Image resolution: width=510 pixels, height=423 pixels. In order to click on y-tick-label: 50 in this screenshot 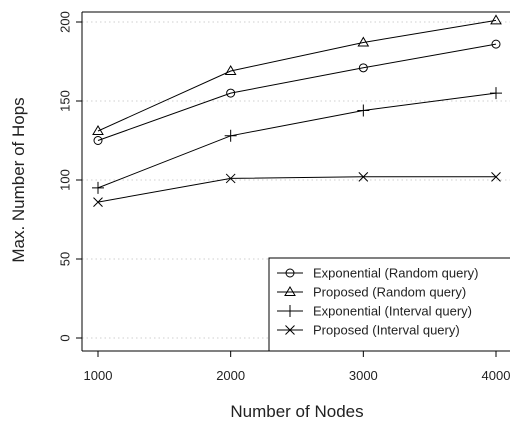, I will do `click(65, 259)`.